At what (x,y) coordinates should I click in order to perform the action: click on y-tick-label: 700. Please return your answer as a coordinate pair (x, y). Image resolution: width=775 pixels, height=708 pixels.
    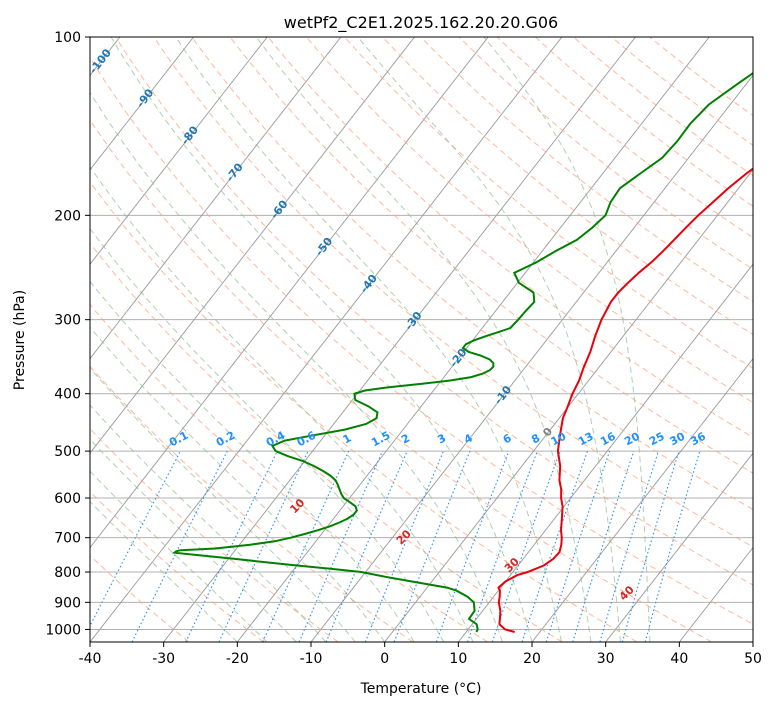
    Looking at the image, I should click on (67, 539).